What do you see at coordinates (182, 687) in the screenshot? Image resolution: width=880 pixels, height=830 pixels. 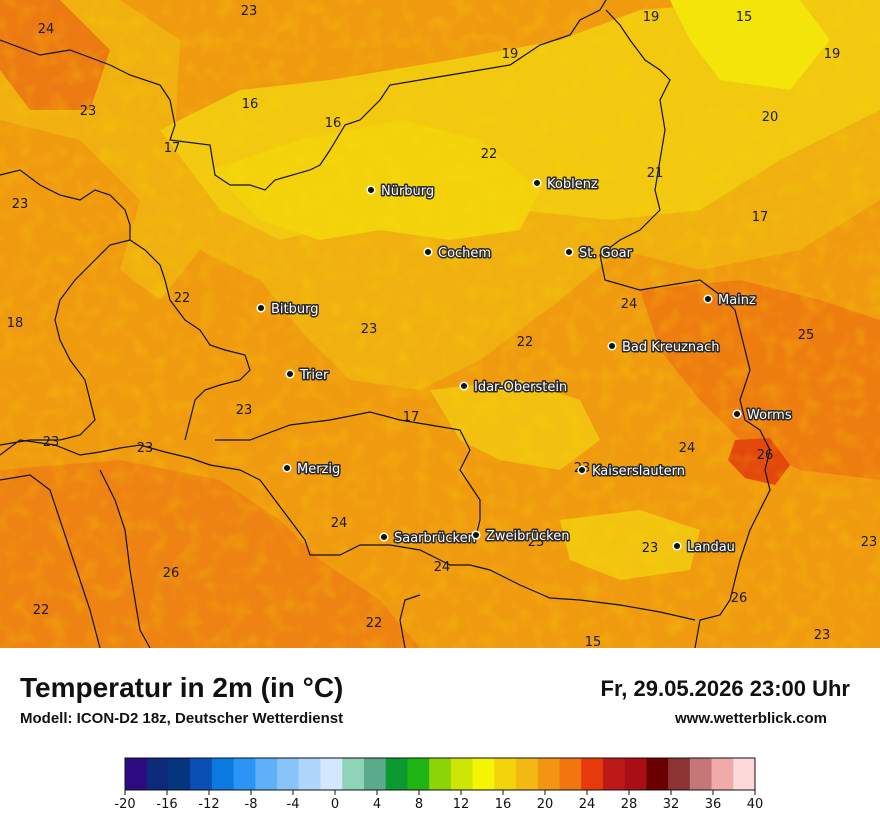 I see `map-title: Temperatur in 2m (in °C)` at bounding box center [182, 687].